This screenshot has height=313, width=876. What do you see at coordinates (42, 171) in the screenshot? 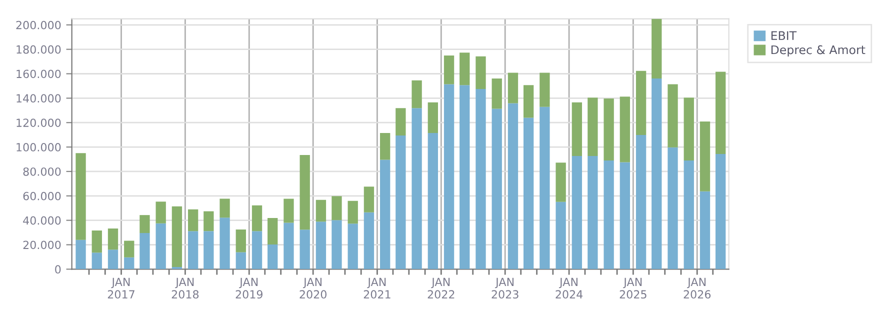
I see `y-tick-label: 80.000` at bounding box center [42, 171].